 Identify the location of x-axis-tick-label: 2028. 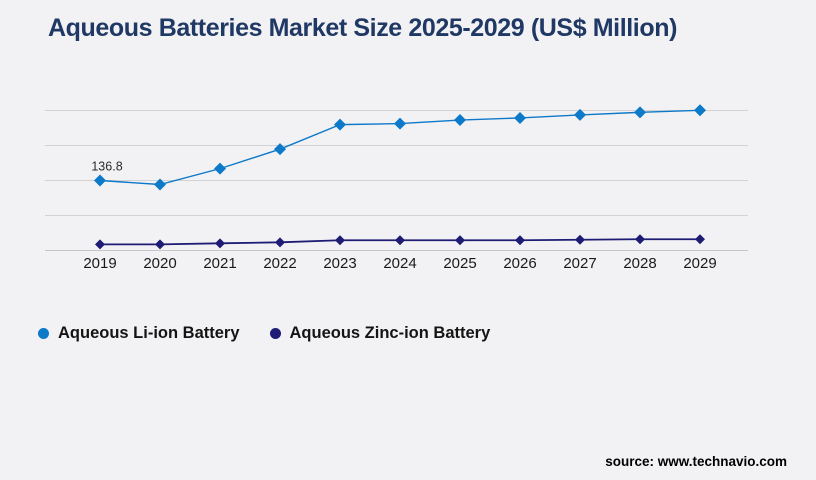
(639, 263).